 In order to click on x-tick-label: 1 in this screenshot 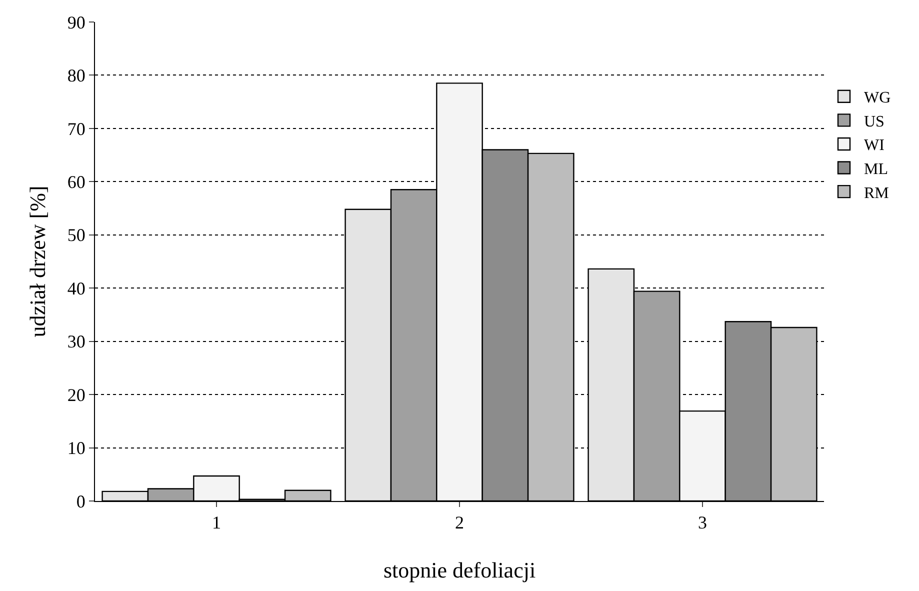, I will do `click(216, 522)`.